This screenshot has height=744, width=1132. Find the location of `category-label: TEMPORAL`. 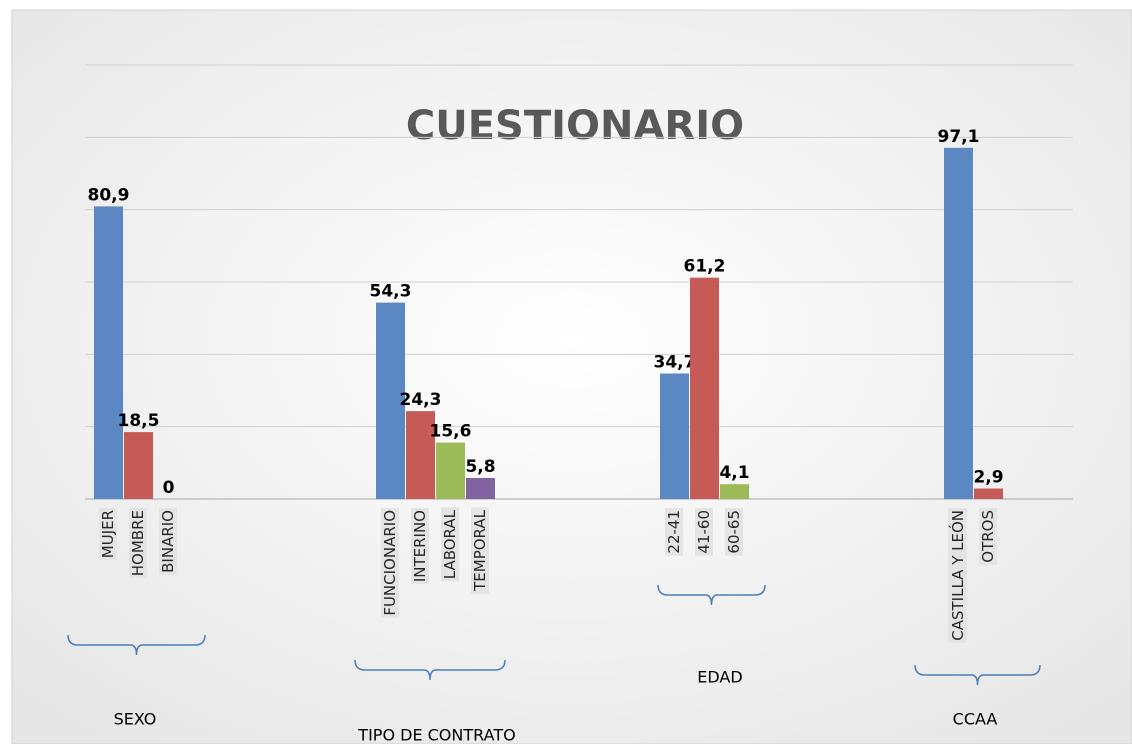

category-label: TEMPORAL is located at coordinates (480, 550).